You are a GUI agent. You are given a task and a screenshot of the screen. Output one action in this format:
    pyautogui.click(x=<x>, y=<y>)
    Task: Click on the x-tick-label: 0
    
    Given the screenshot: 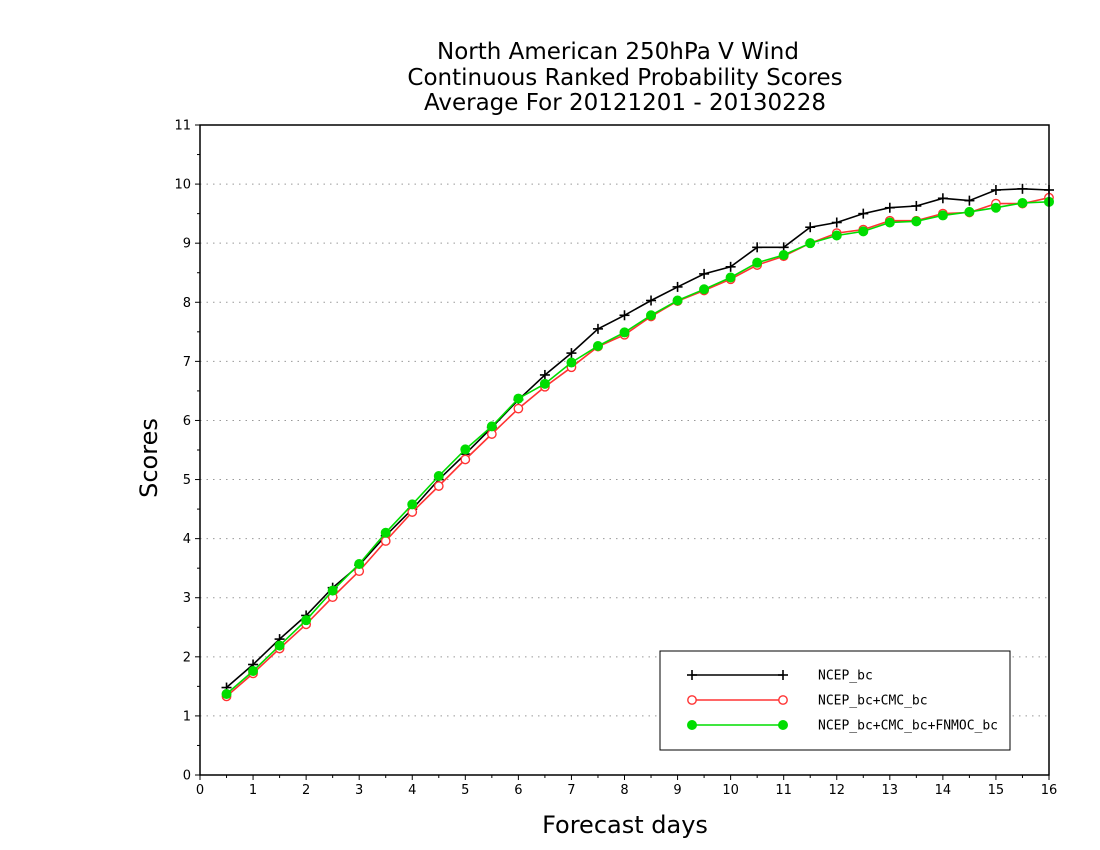 What is the action you would take?
    pyautogui.click(x=200, y=790)
    